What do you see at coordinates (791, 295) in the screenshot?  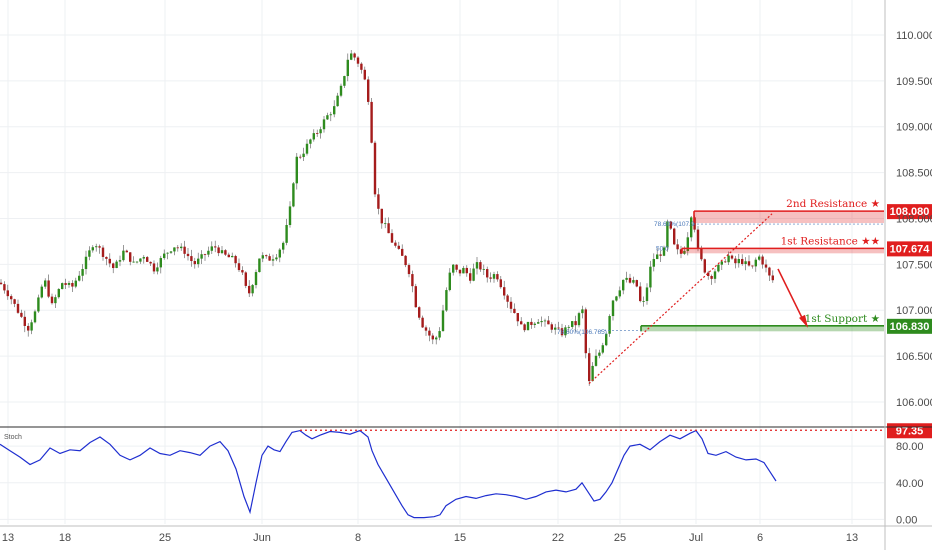 I see `projection-arrow` at bounding box center [791, 295].